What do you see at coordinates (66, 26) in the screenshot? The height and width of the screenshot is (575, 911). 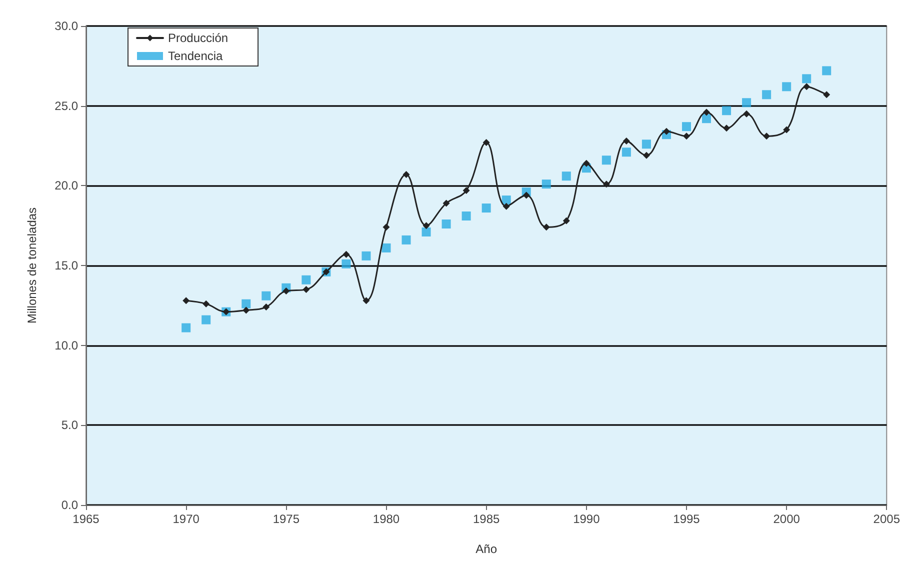 I see `y-tick-label: 30.0` at bounding box center [66, 26].